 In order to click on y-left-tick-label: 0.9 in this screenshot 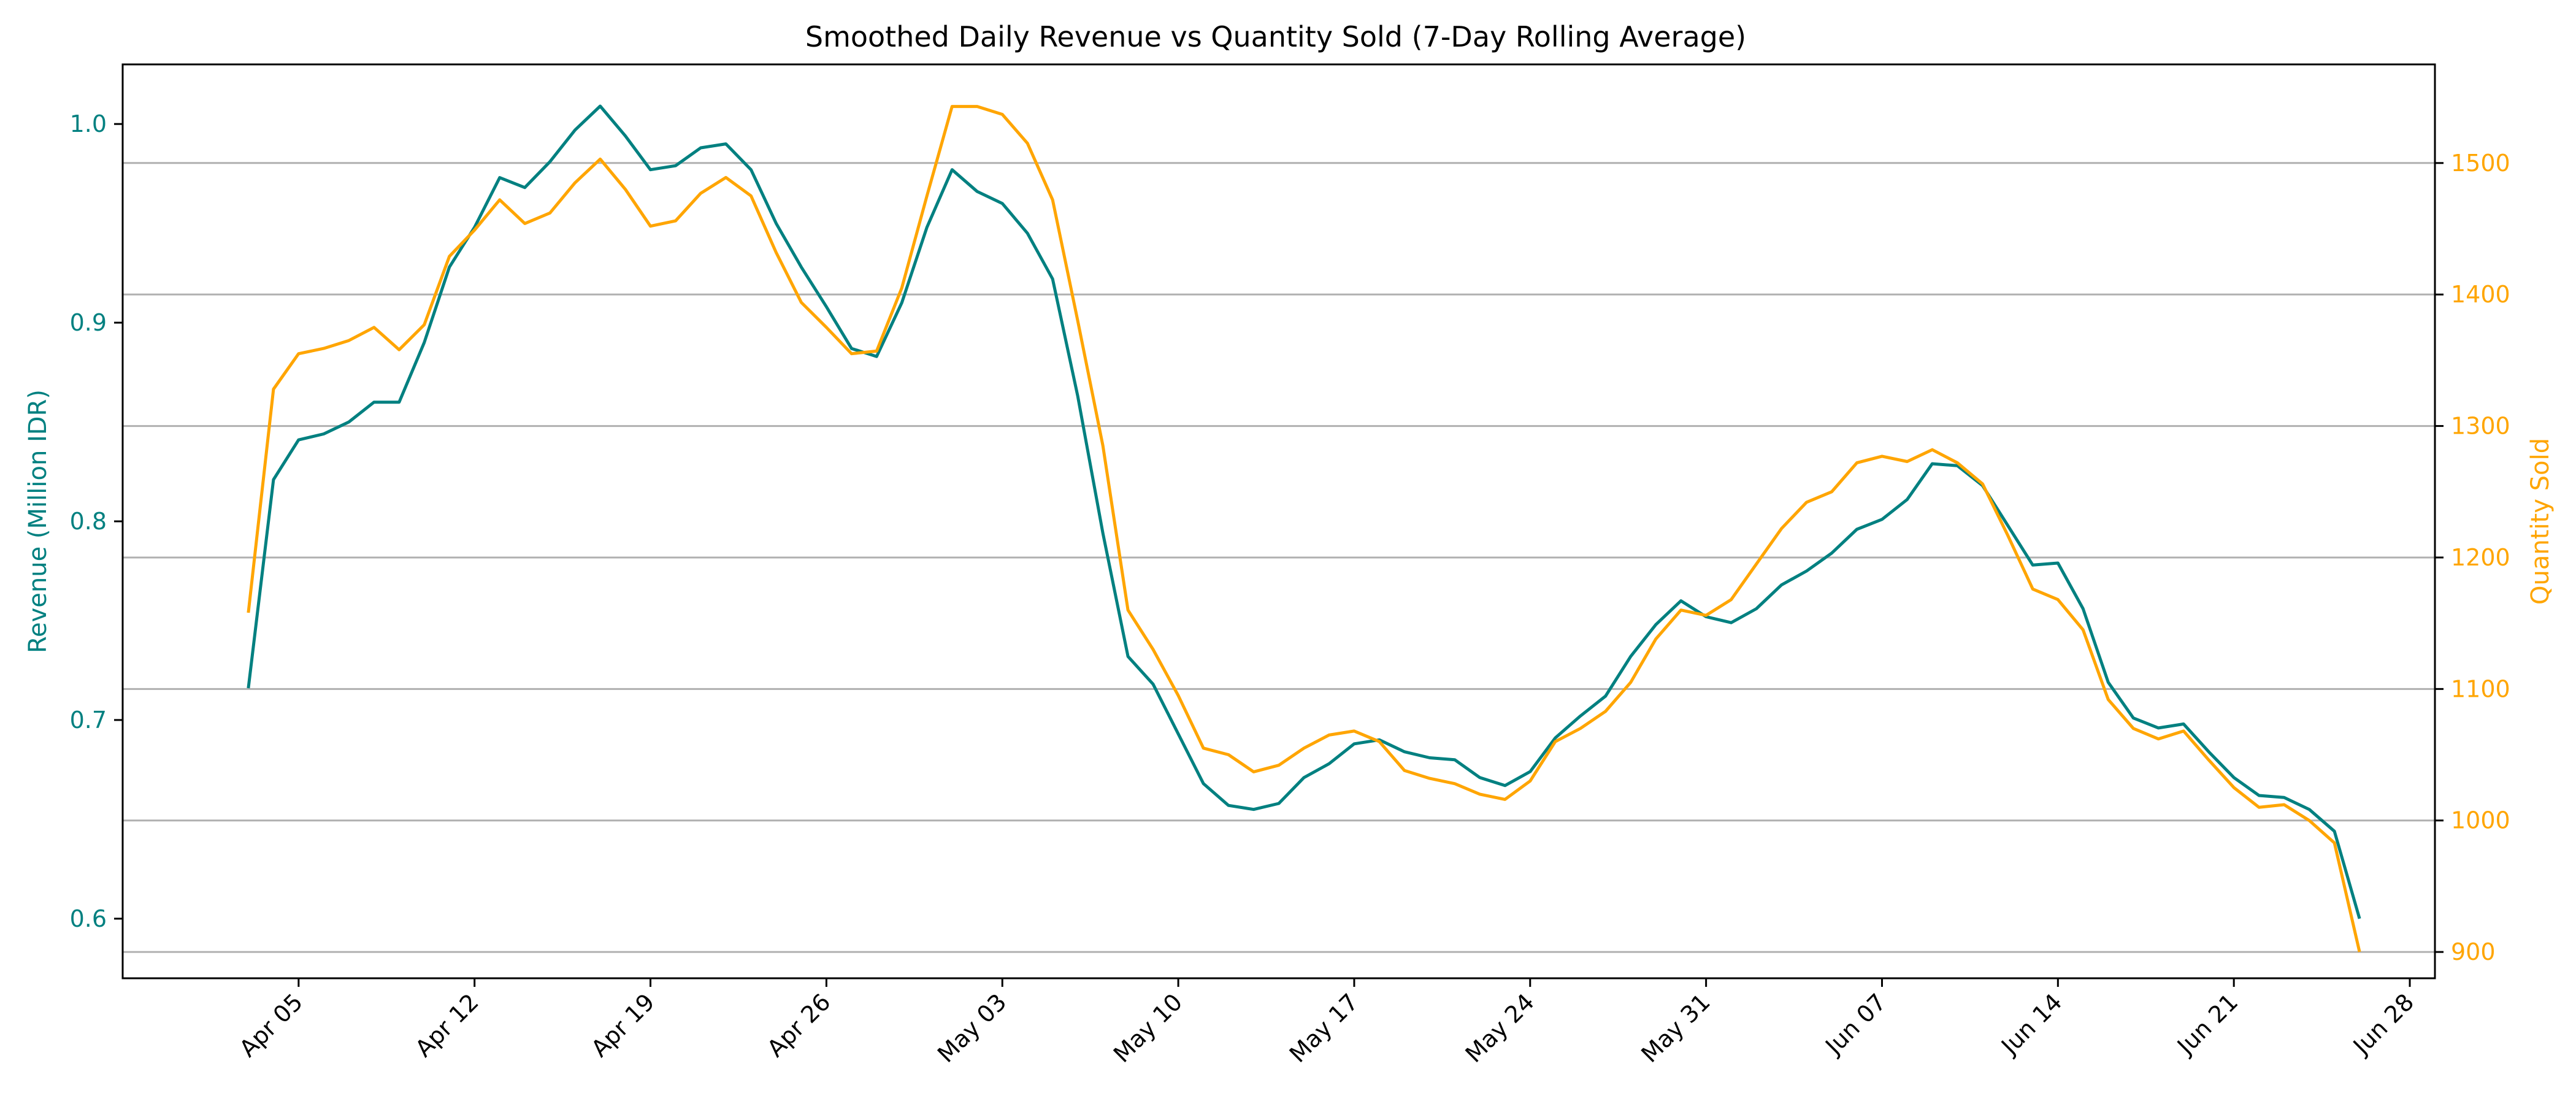, I will do `click(88, 322)`.